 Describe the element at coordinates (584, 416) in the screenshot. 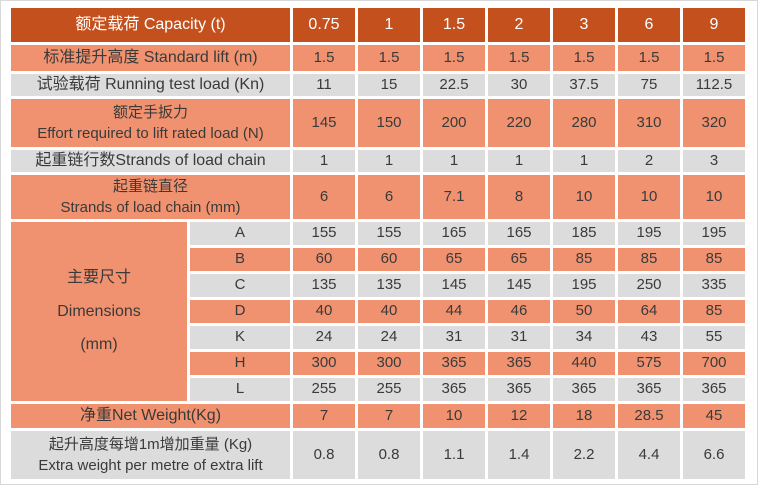

I see `value-cell: 18` at that location.